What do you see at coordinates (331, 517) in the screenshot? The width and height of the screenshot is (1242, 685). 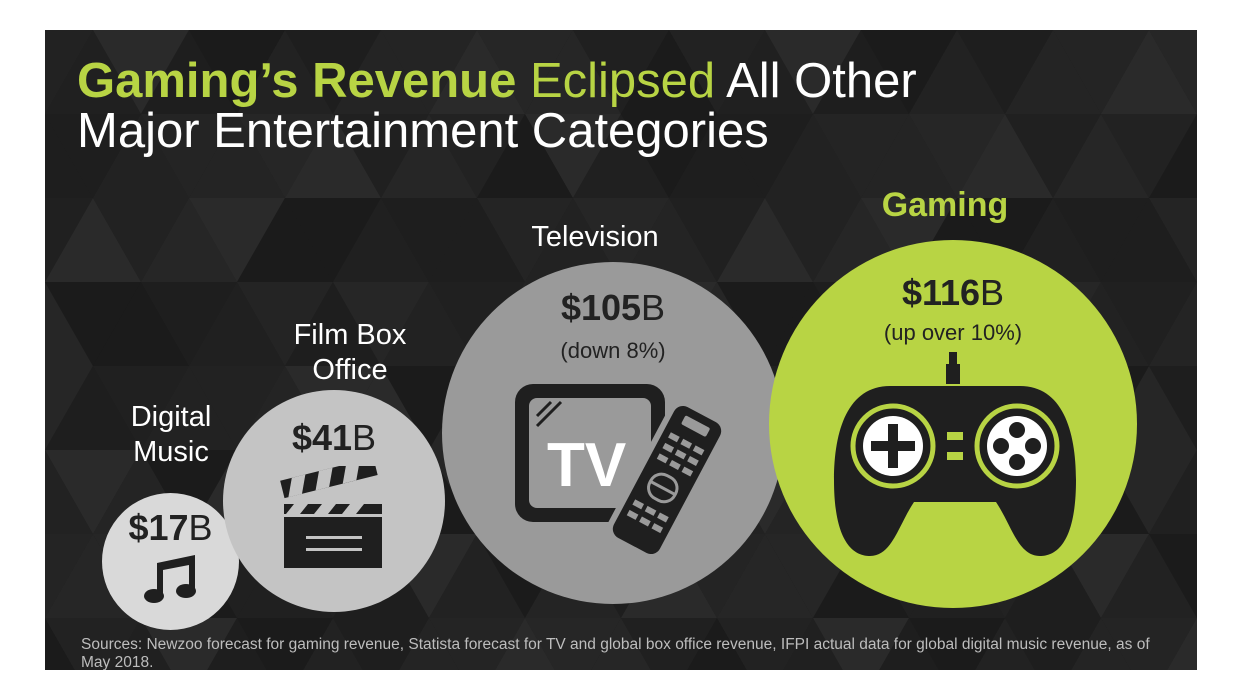 I see `clapperboard-icon` at bounding box center [331, 517].